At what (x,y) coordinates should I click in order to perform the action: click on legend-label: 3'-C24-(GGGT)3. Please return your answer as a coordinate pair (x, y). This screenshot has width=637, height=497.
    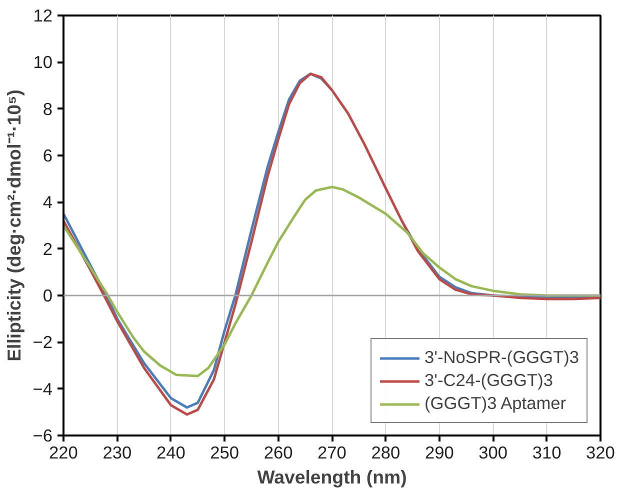
    Looking at the image, I should click on (489, 380).